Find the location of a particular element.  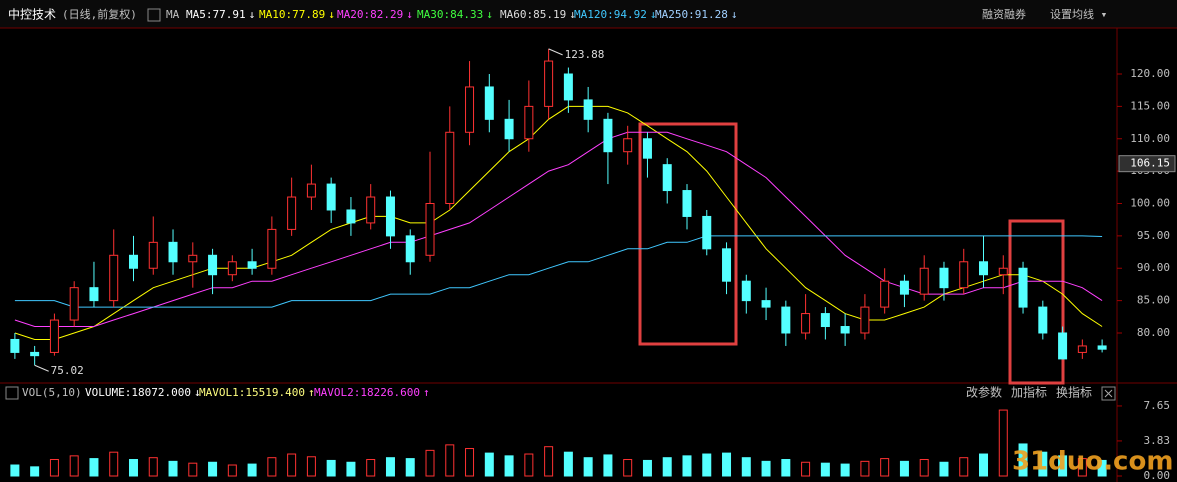

menu-item: 融资融券 is located at coordinates (1004, 14).